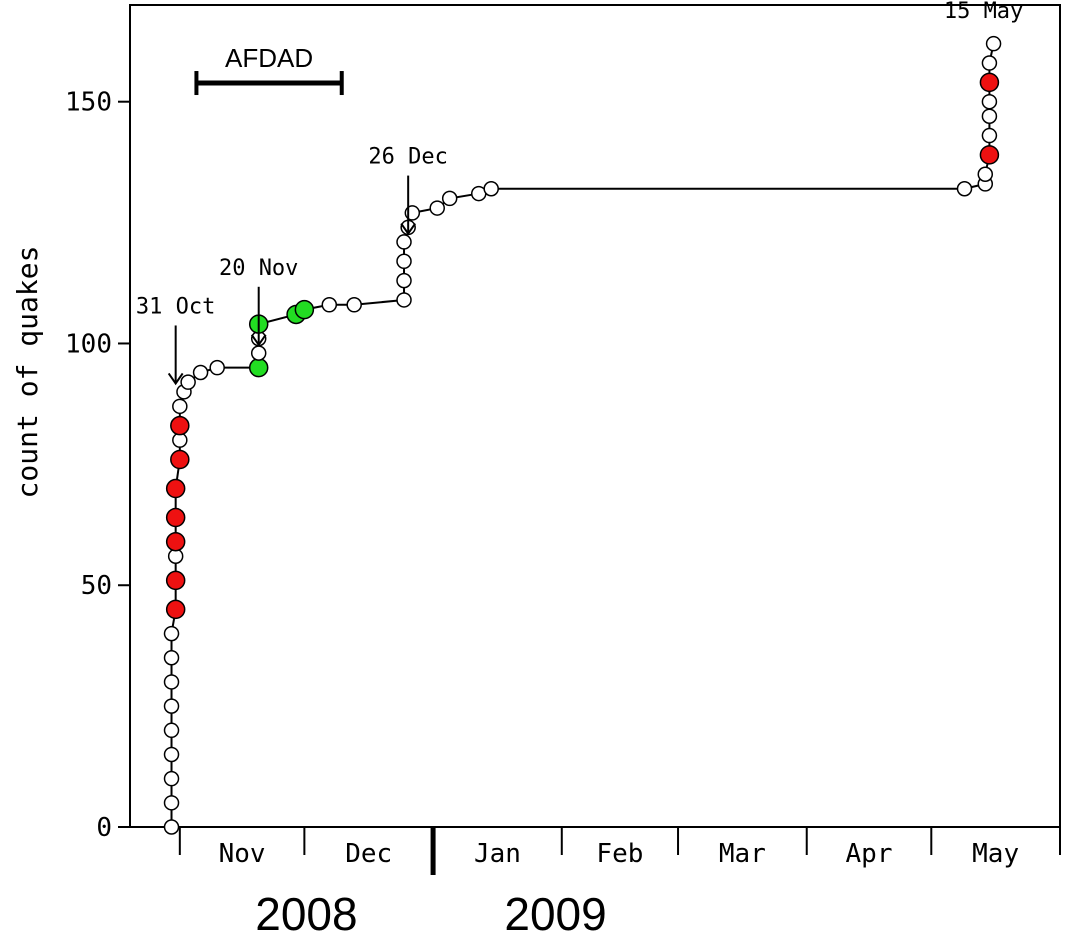  Describe the element at coordinates (555, 912) in the screenshot. I see `year-label: 2009` at that location.